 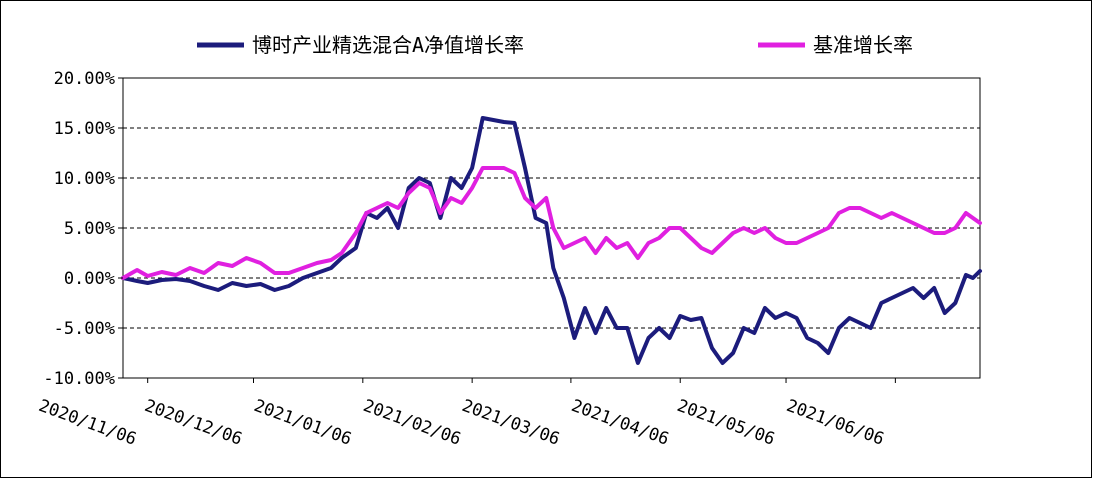 I want to click on x-tick-label: 2021/05/06, so click(x=725, y=423).